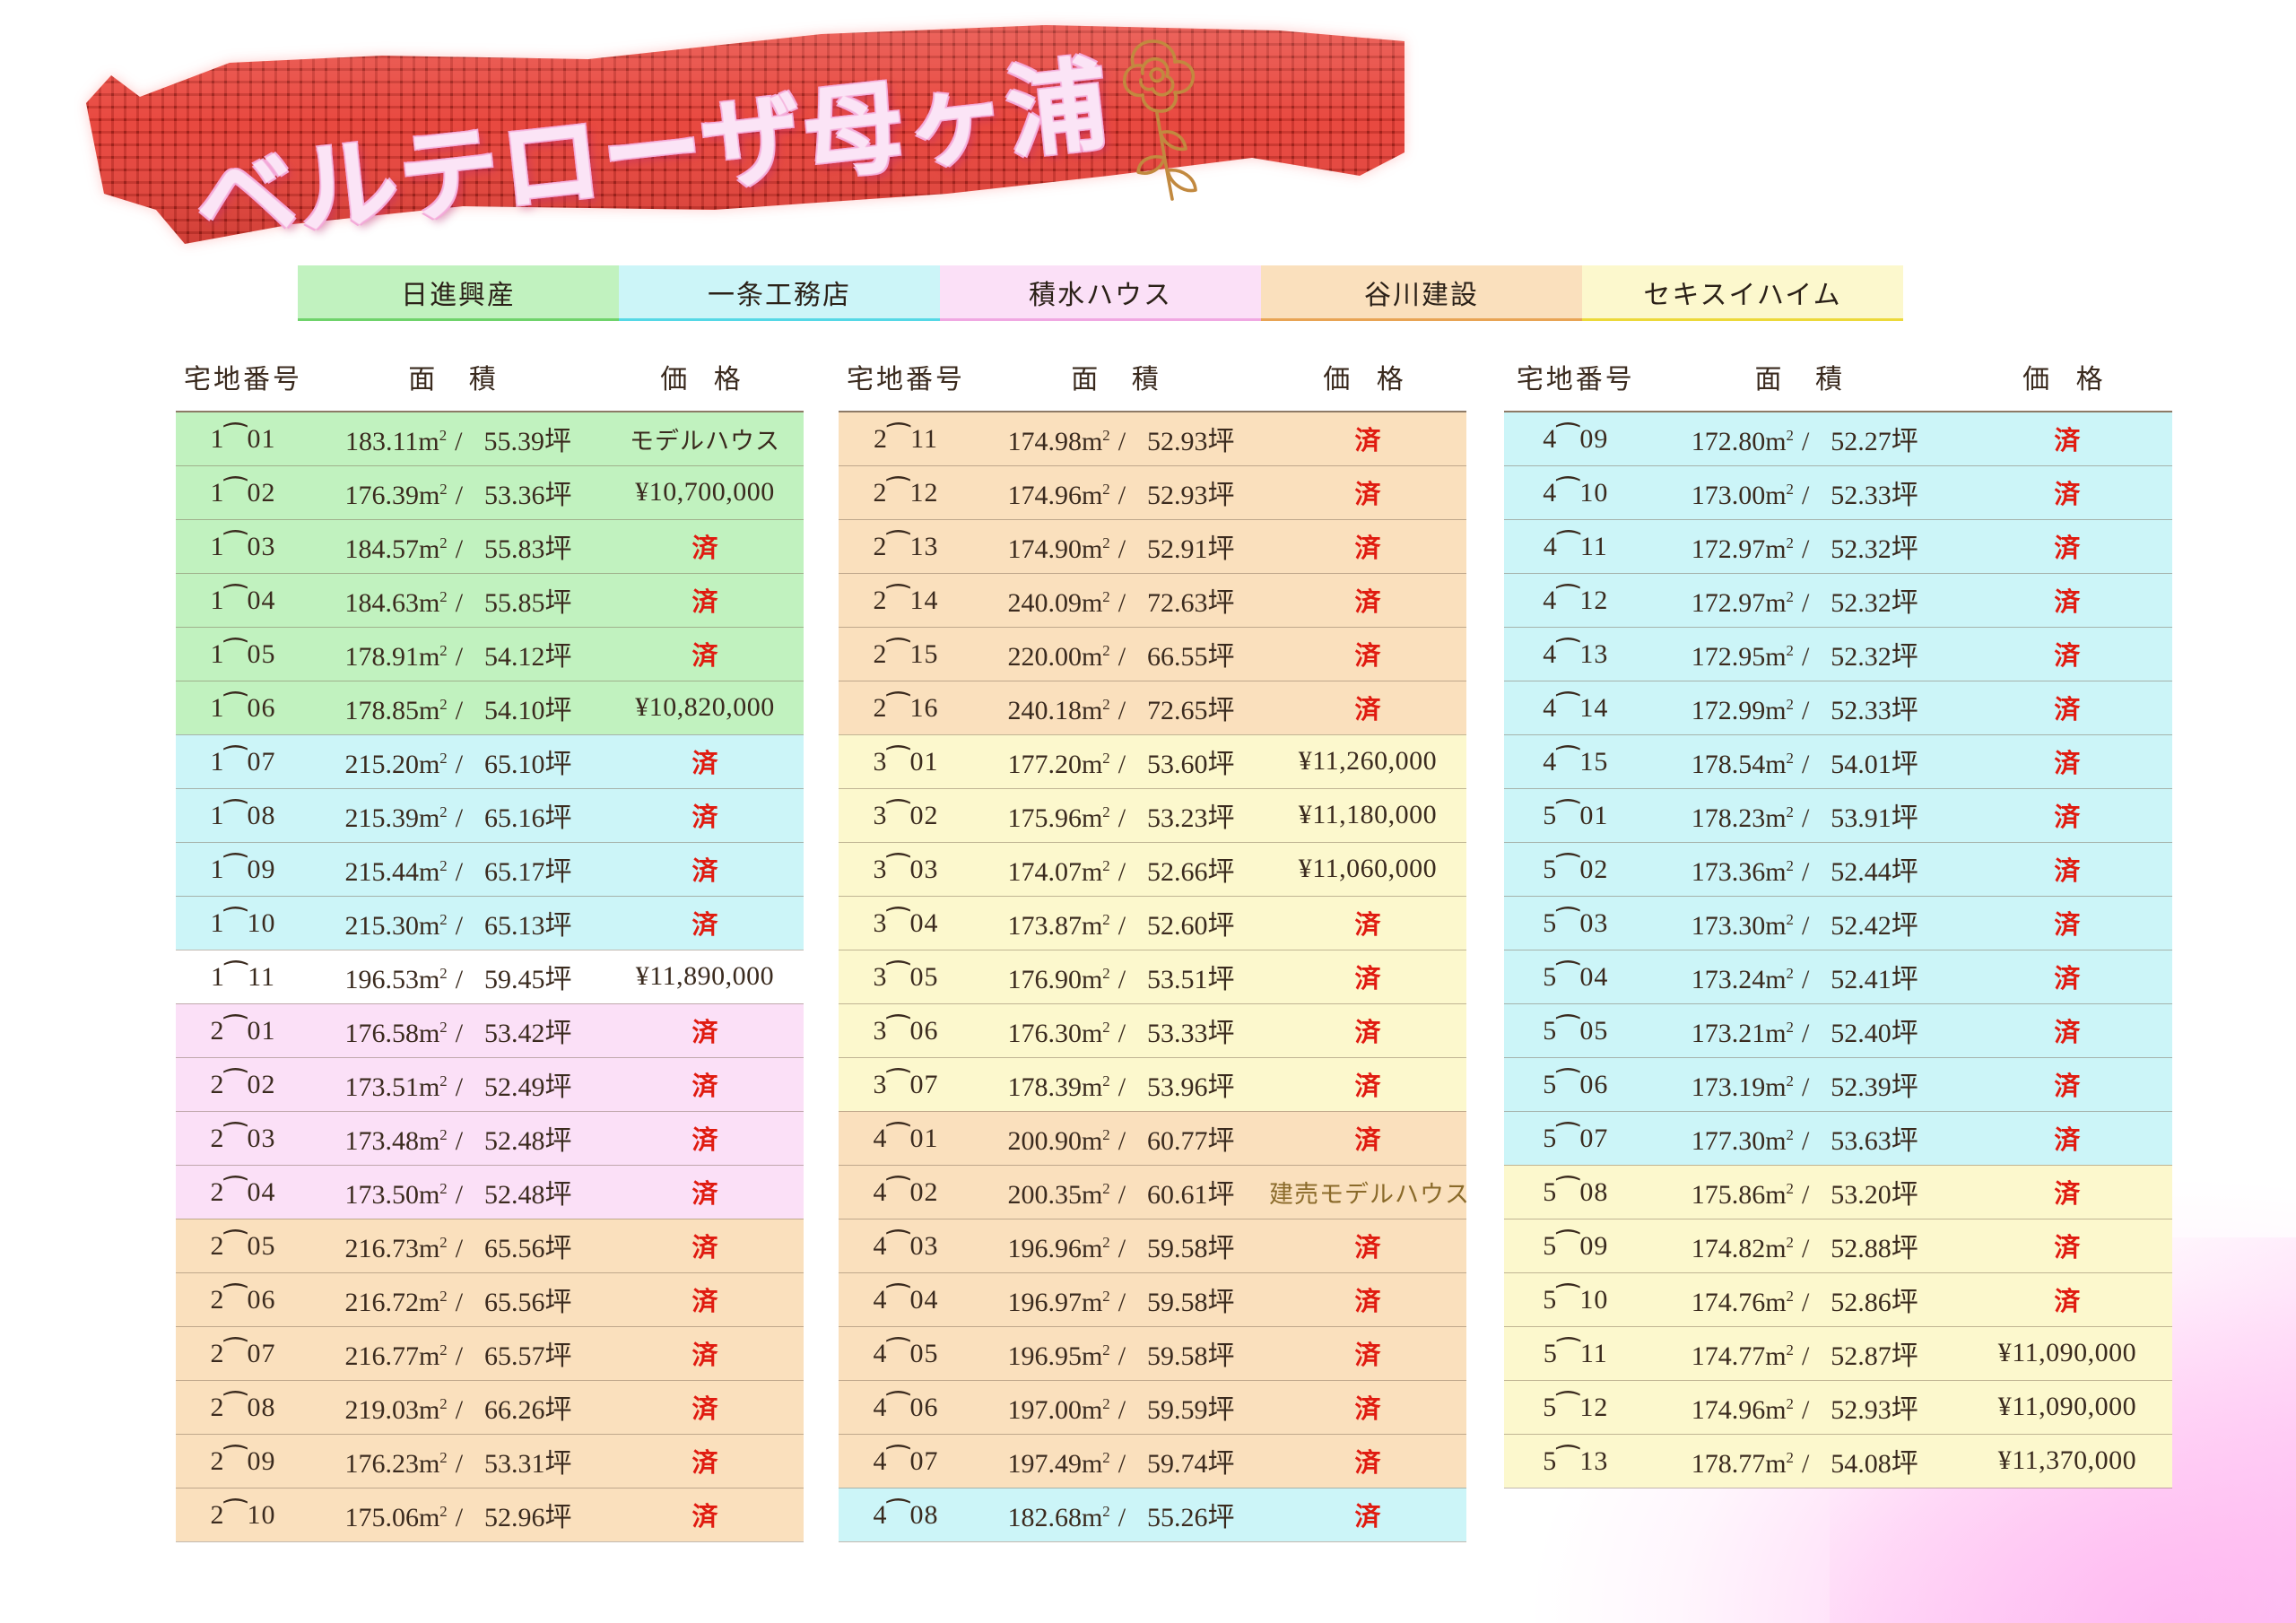  I want to click on cell-price: ¥11,260,000, so click(1367, 761).